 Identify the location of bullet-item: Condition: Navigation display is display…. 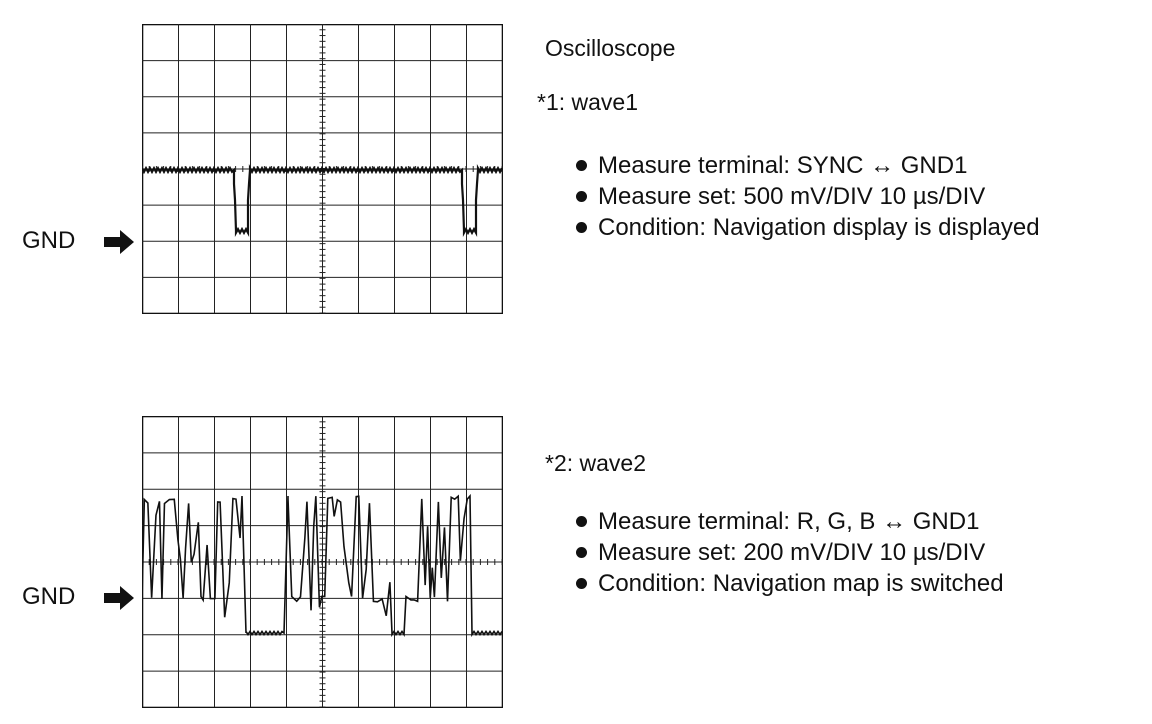
(808, 227).